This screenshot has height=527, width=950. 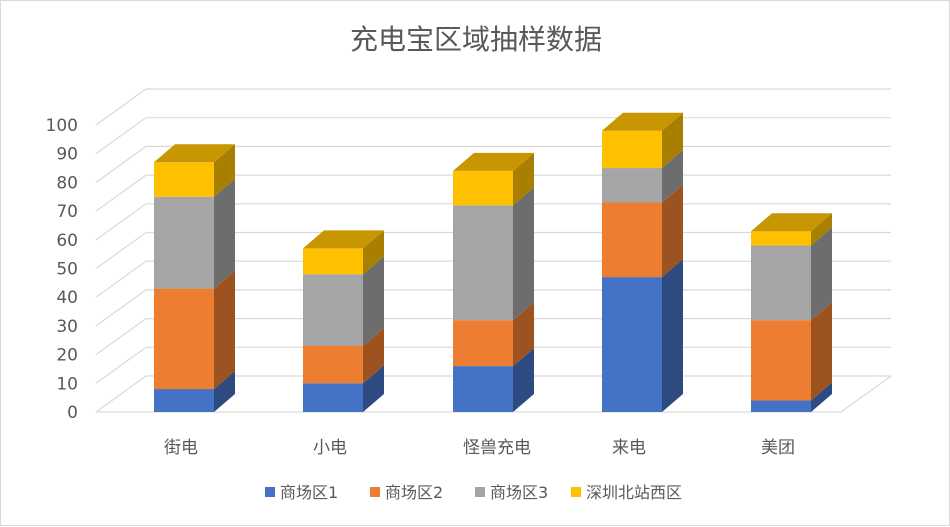 I want to click on legend-item: 深圳北站西区, so click(x=626, y=492).